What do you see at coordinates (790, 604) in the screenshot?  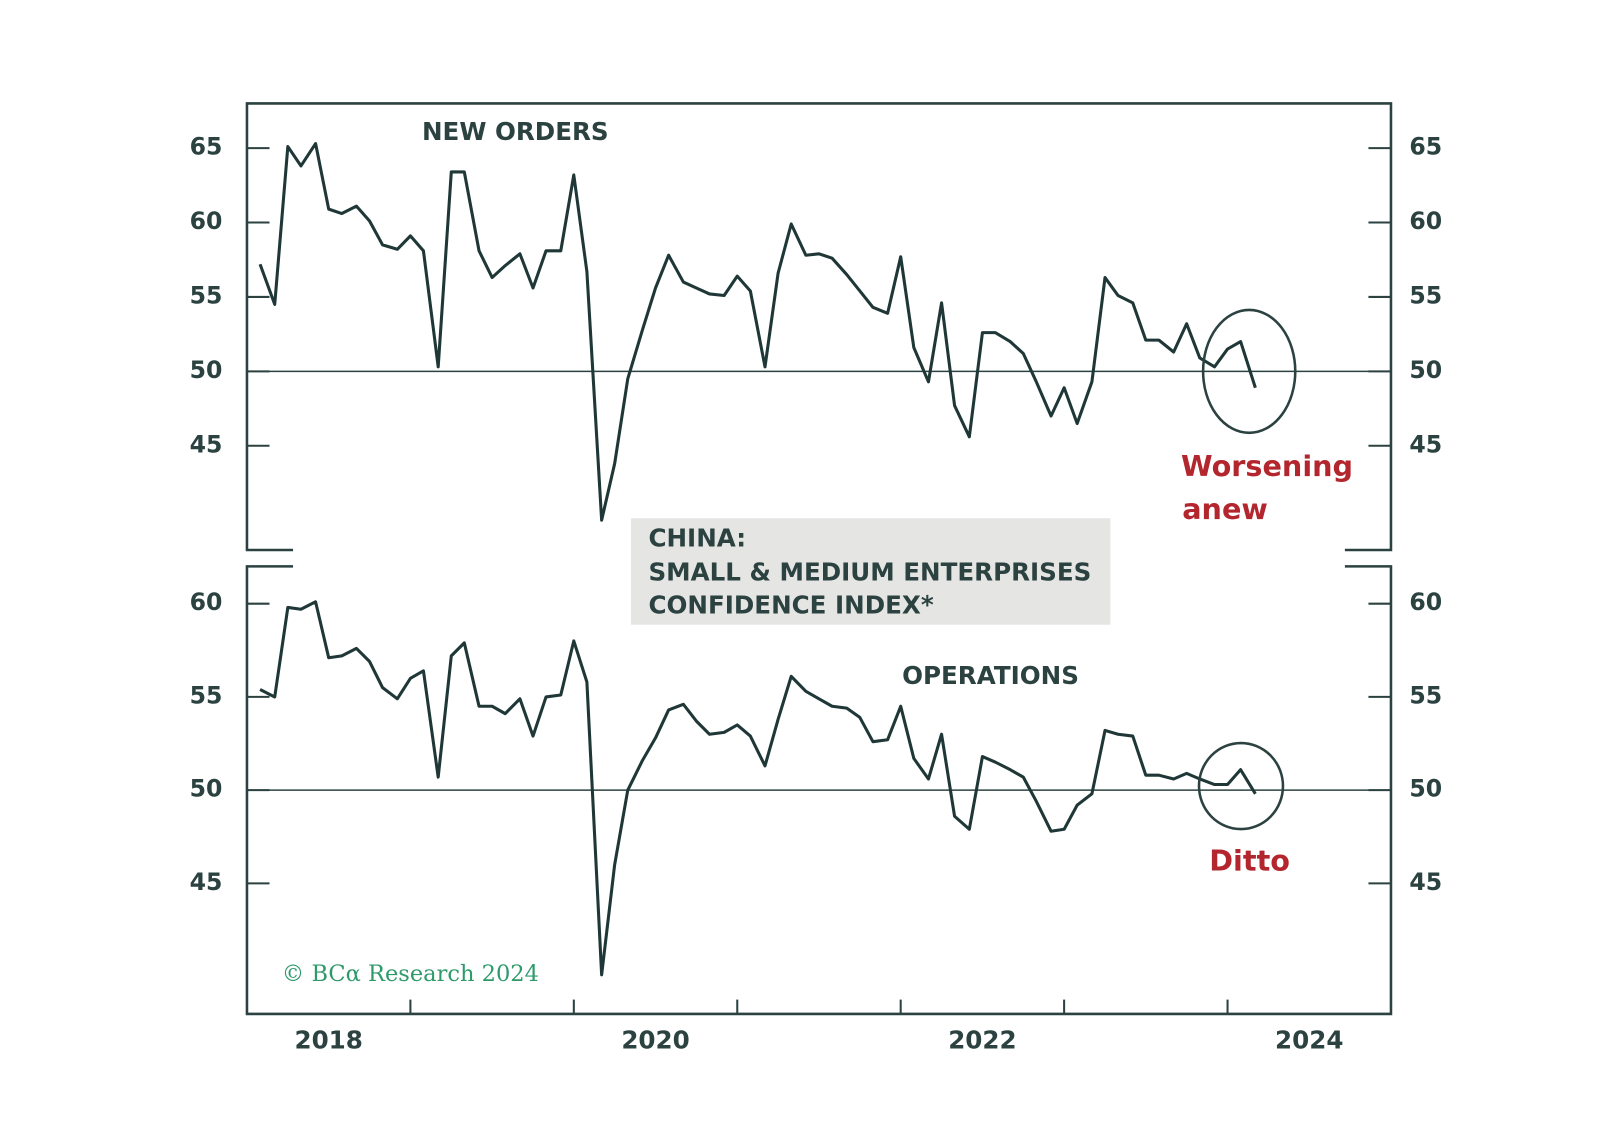 I see `title-line: CONFIDENCE INDEX*` at bounding box center [790, 604].